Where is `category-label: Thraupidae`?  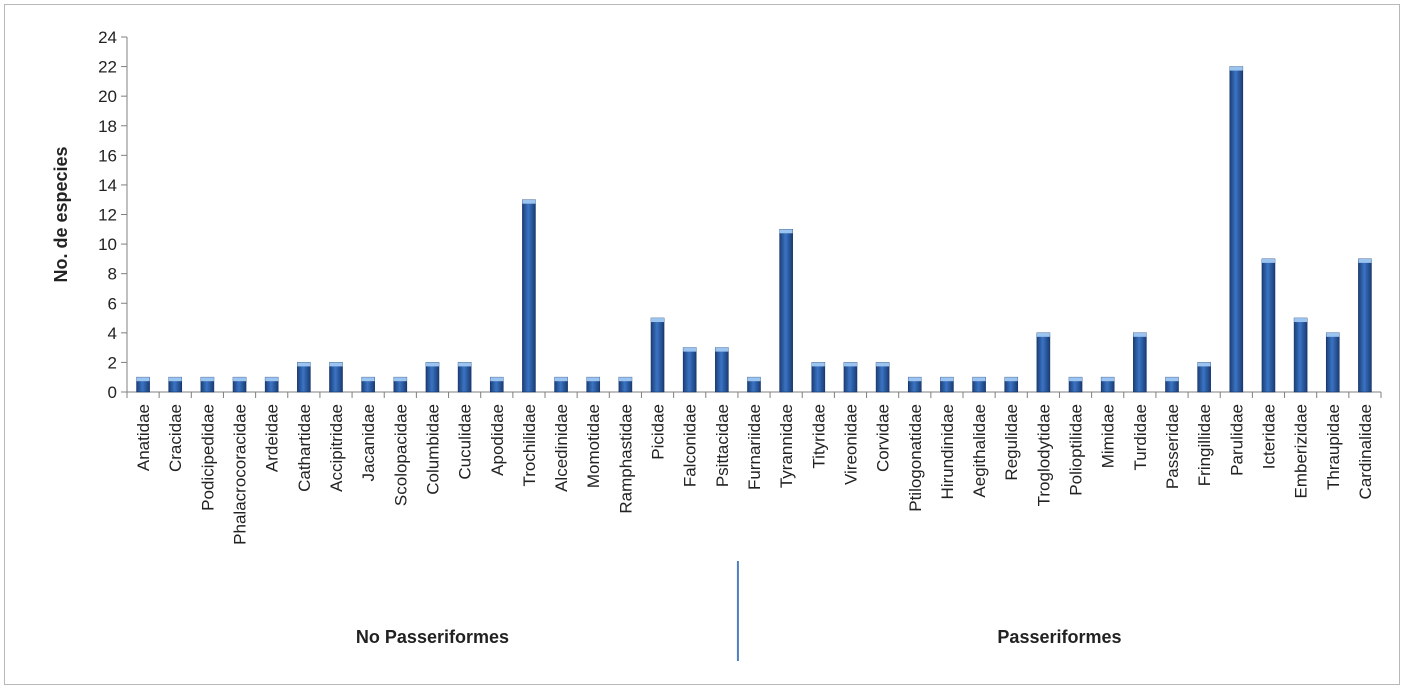 category-label: Thraupidae is located at coordinates (1333, 447).